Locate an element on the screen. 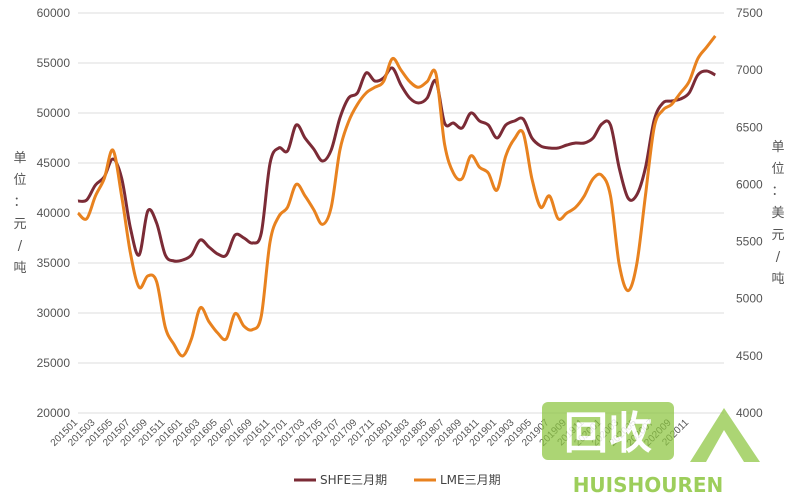  legend-label-lme: LME三月期 is located at coordinates (470, 480).